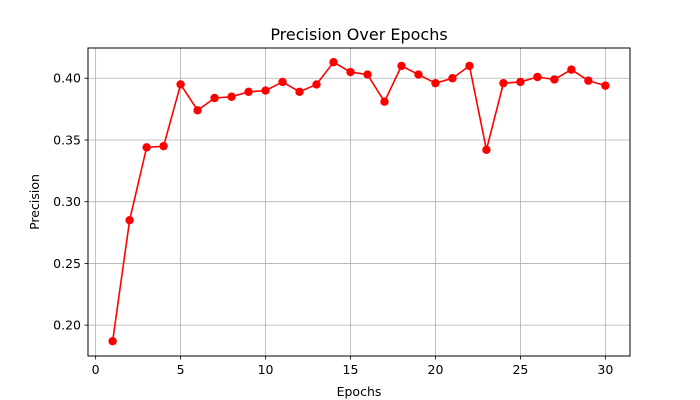 Image resolution: width=700 pixels, height=400 pixels. Describe the element at coordinates (67, 139) in the screenshot. I see `y-tick-label: 0.35` at that location.